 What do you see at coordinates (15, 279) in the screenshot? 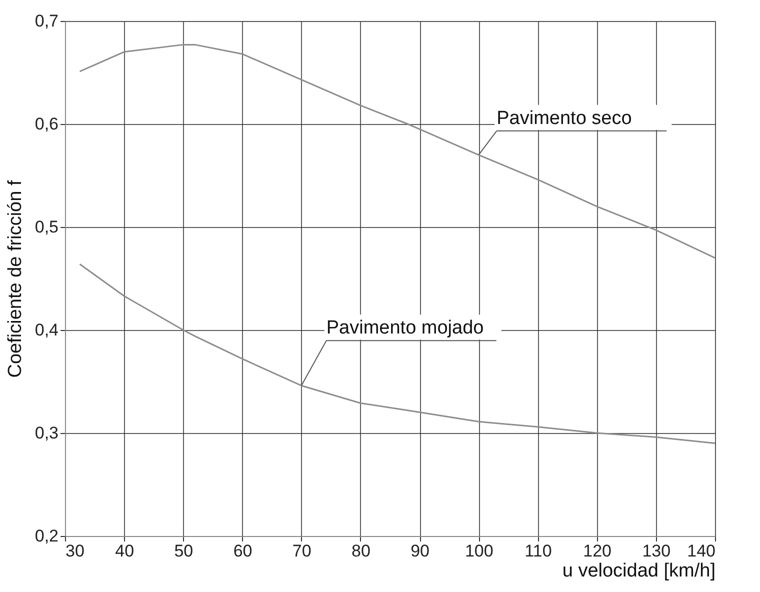
I see `y-axis-title: Coeficiente de fricción f` at bounding box center [15, 279].